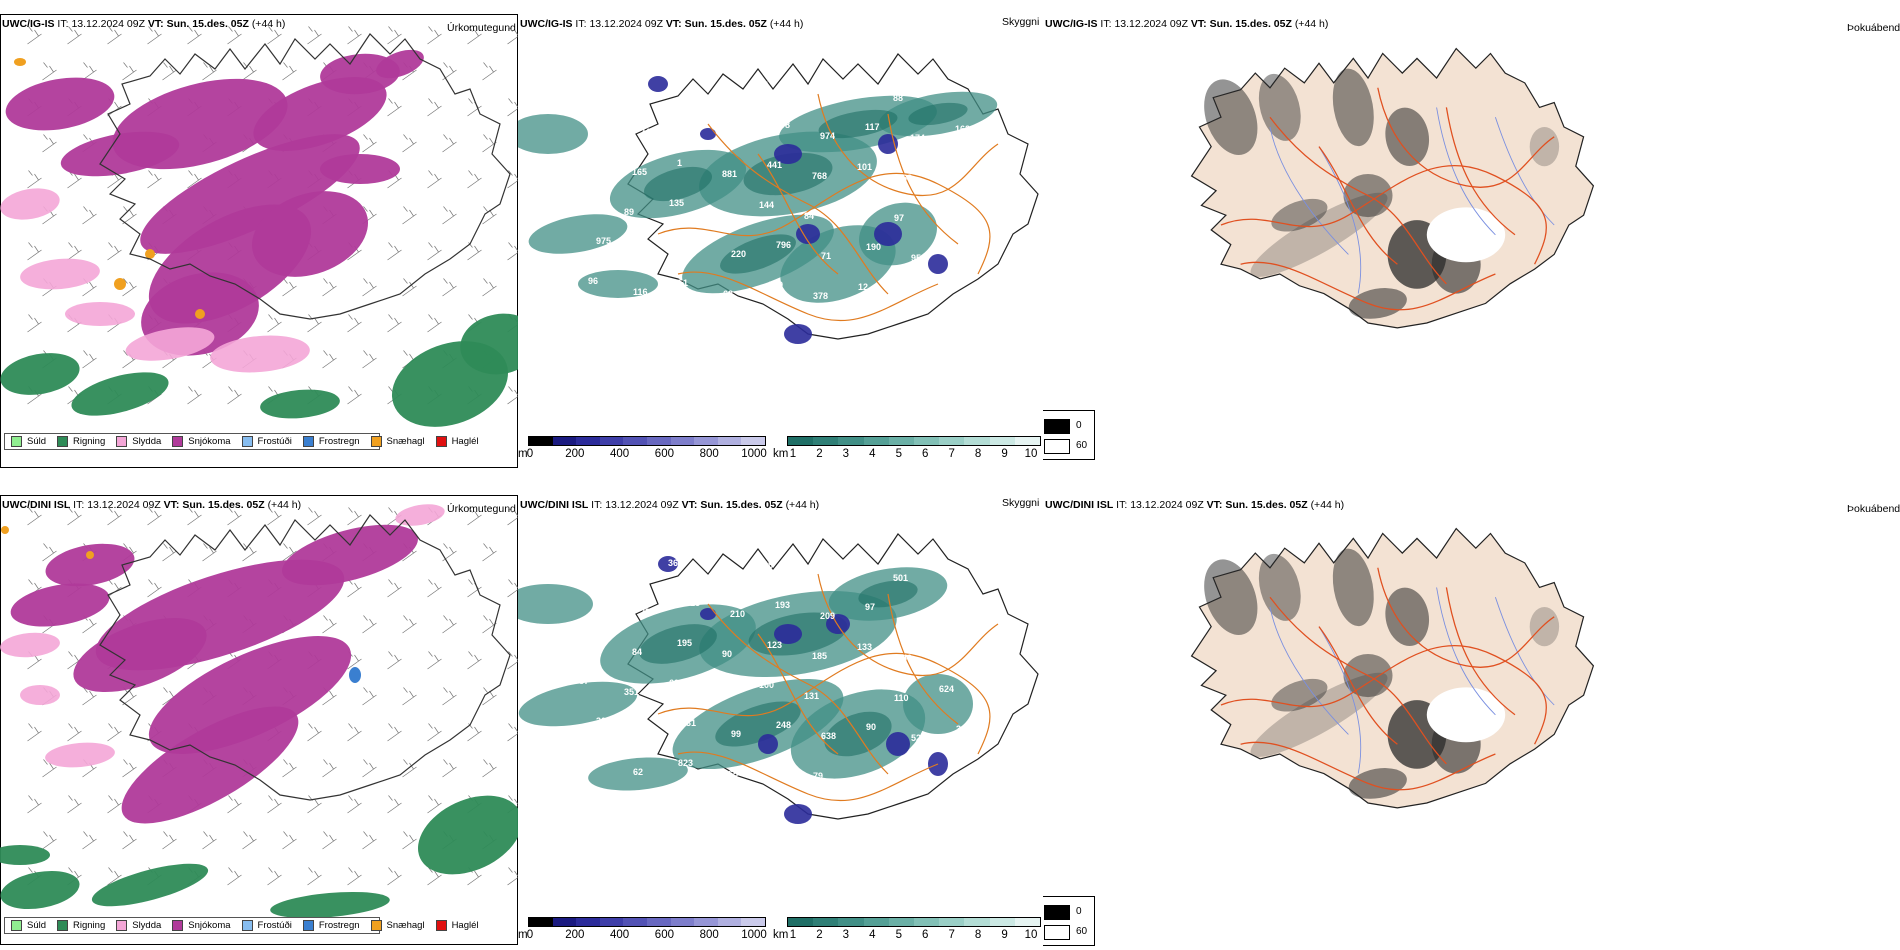 Image resolution: width=1900 pixels, height=950 pixels. What do you see at coordinates (1071, 24) in the screenshot?
I see `model-name: UWC/IG-IS` at bounding box center [1071, 24].